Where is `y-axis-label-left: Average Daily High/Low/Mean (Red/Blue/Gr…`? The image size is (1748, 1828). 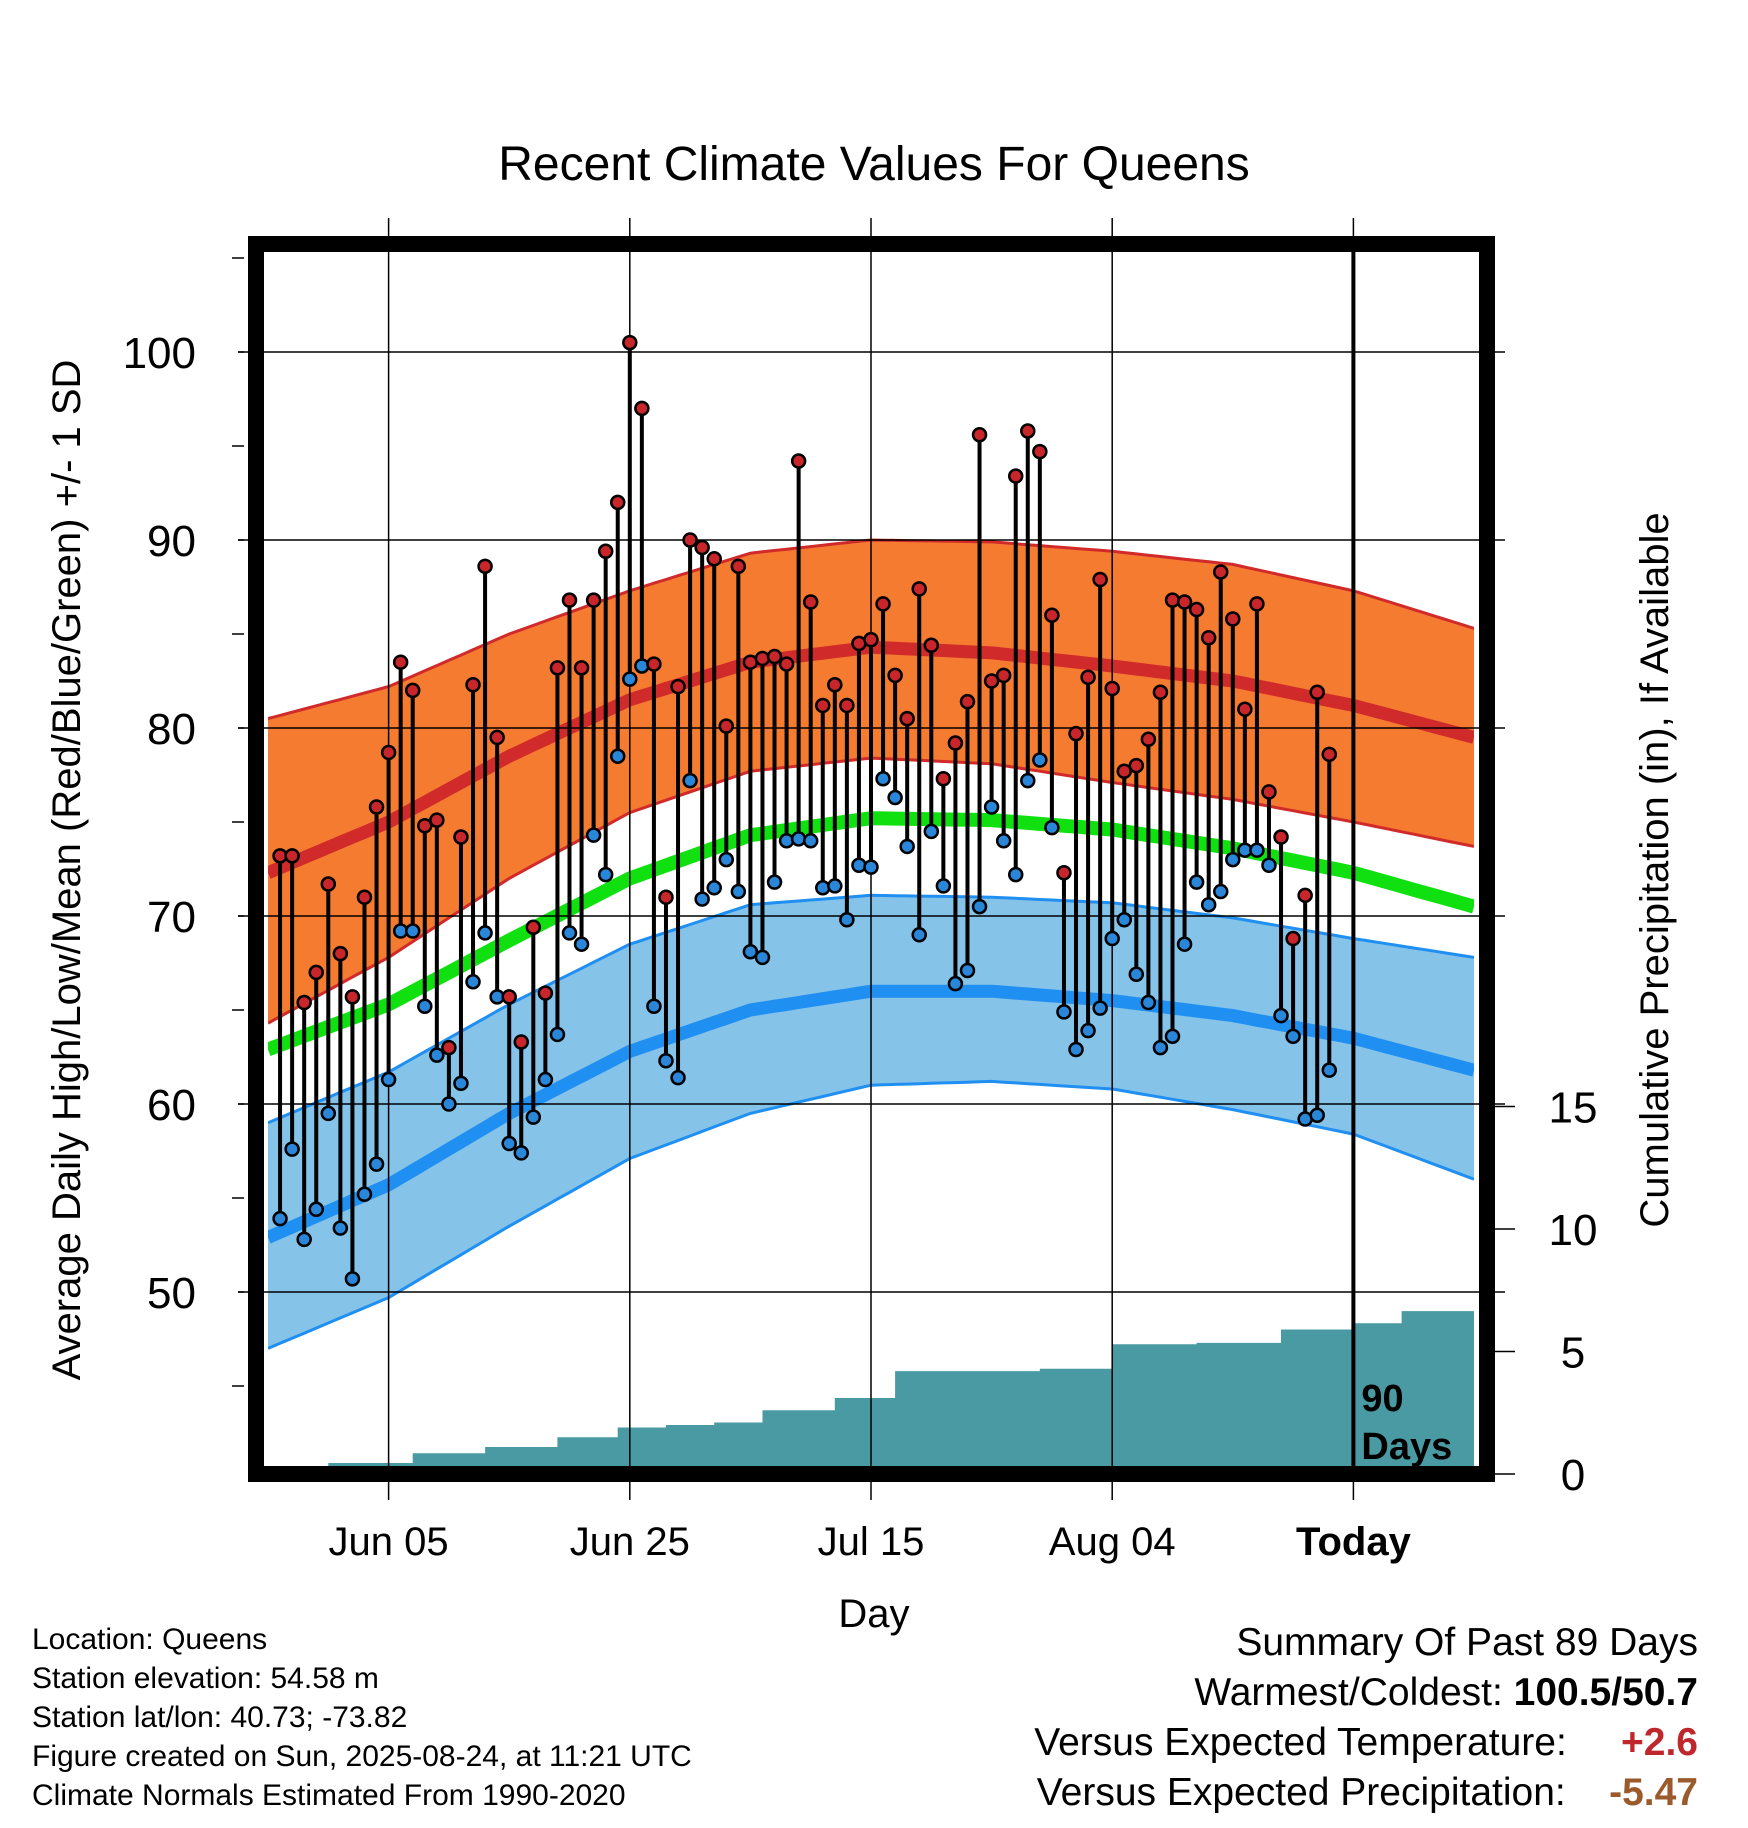
y-axis-label-left: Average Daily High/Low/Mean (Red/Blue/Gr… is located at coordinates (67, 870).